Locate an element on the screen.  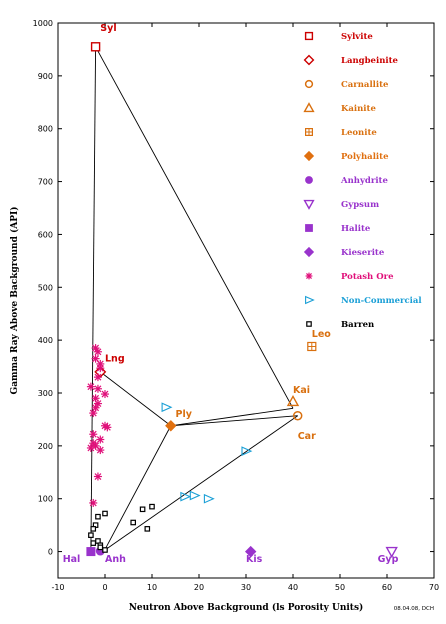
point-kainite is located at coordinates (293, 401).